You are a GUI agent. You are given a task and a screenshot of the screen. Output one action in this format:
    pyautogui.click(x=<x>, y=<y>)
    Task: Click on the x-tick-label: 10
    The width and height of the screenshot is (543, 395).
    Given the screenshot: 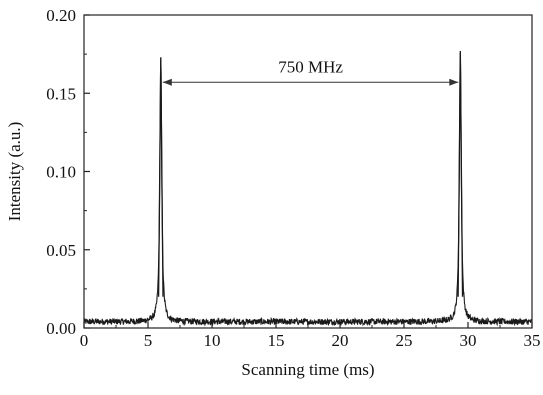 What is the action you would take?
    pyautogui.click(x=212, y=340)
    